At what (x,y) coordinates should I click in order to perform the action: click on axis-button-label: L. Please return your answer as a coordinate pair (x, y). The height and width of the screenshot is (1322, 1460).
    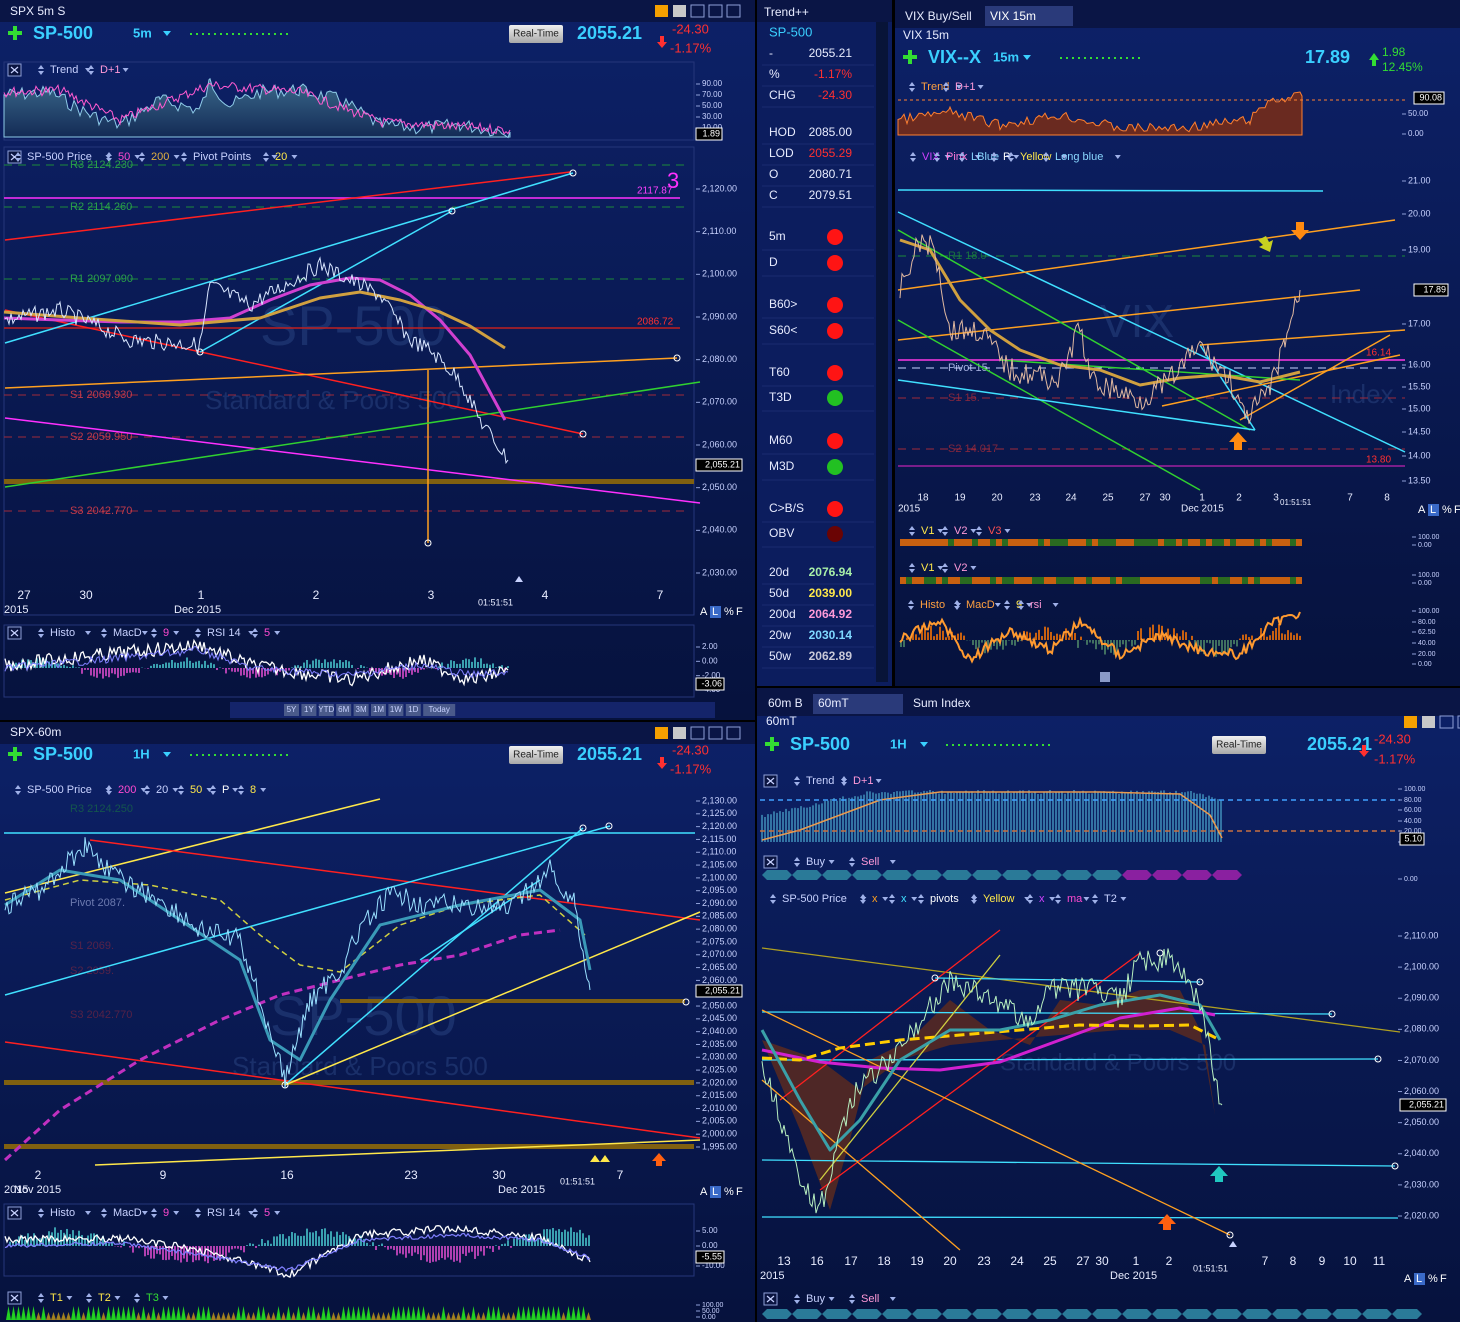
    Looking at the image, I should click on (715, 612).